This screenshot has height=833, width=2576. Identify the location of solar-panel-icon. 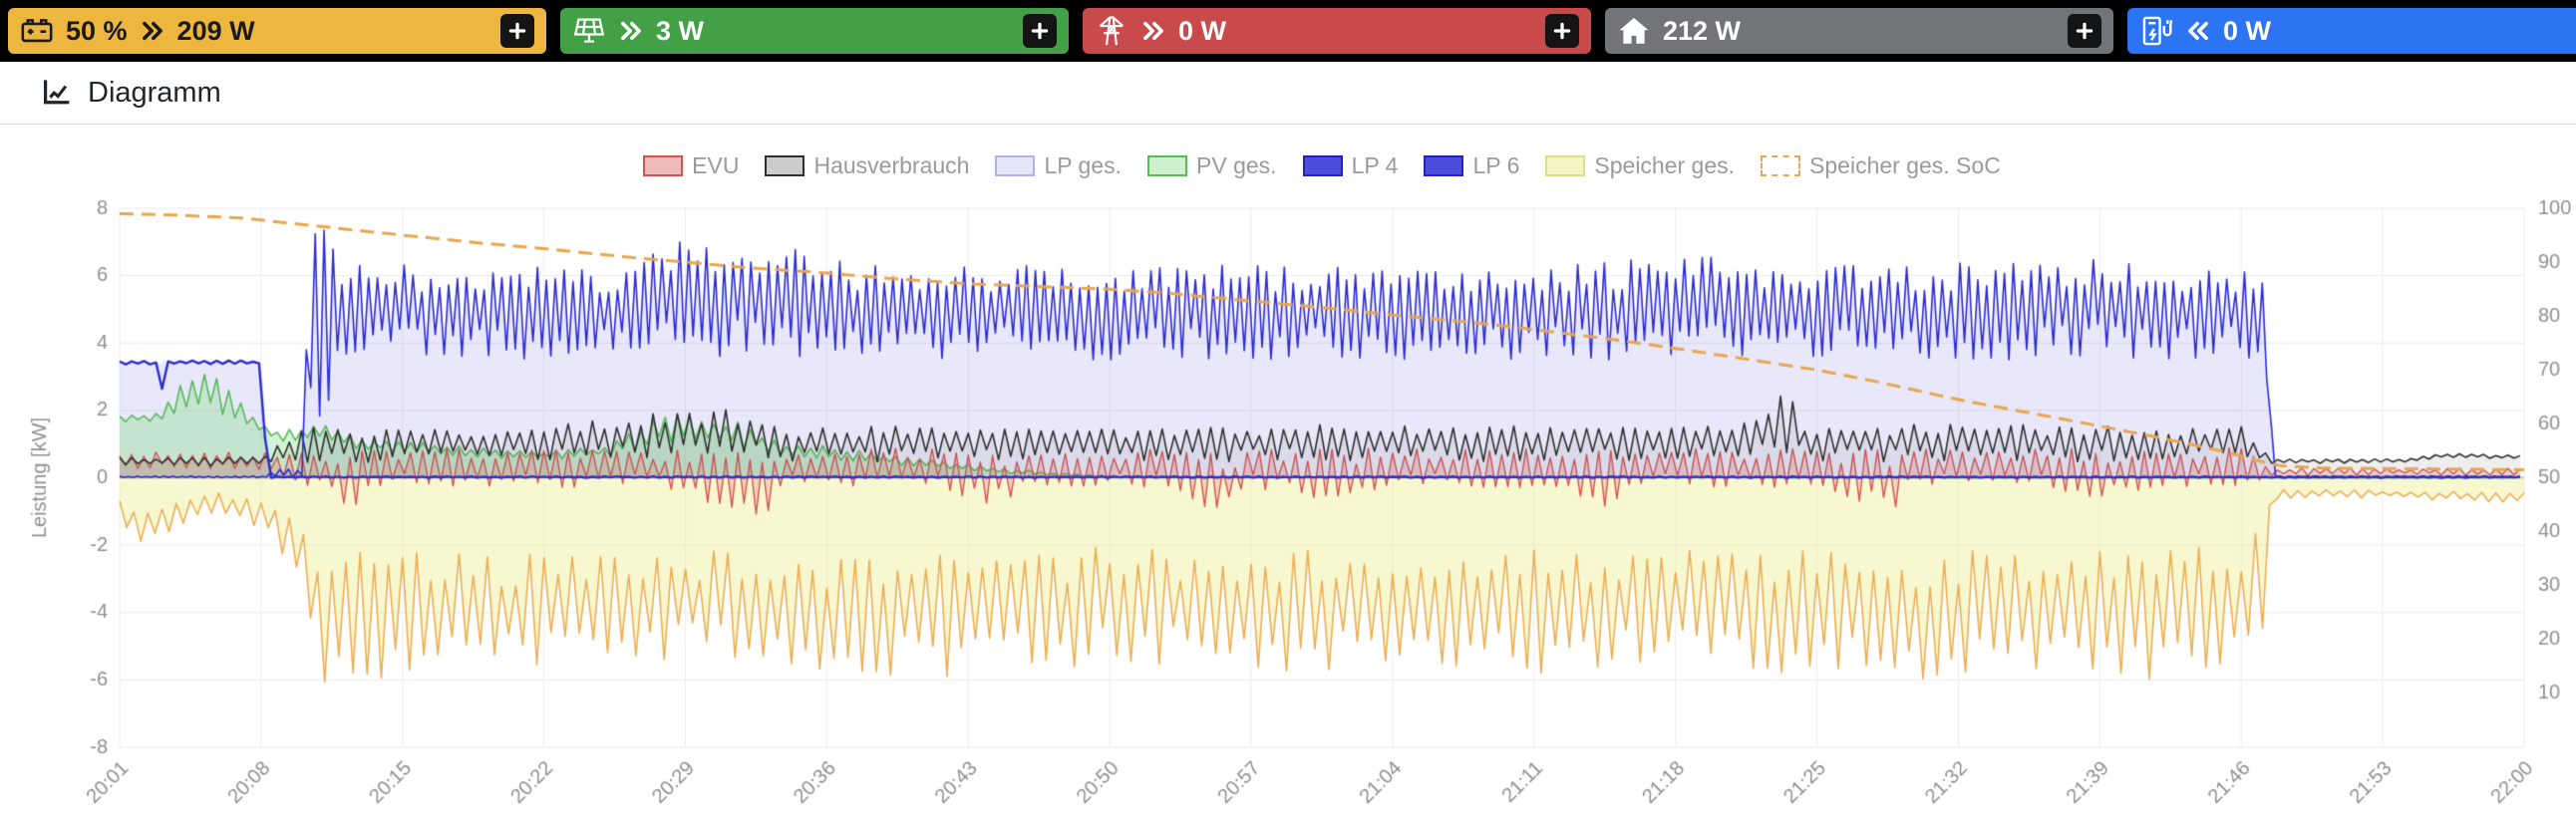
(589, 31).